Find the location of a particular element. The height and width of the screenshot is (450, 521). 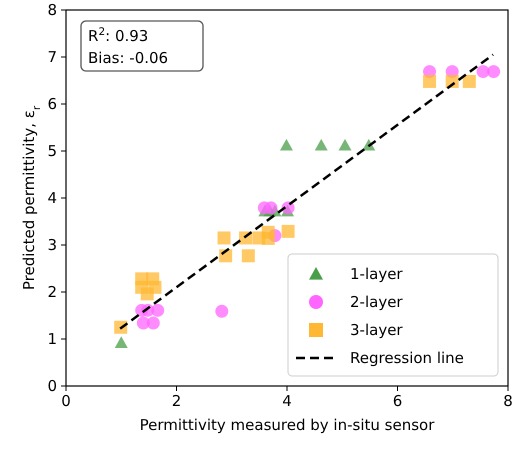

x-tick-label: 0 is located at coordinates (66, 401).